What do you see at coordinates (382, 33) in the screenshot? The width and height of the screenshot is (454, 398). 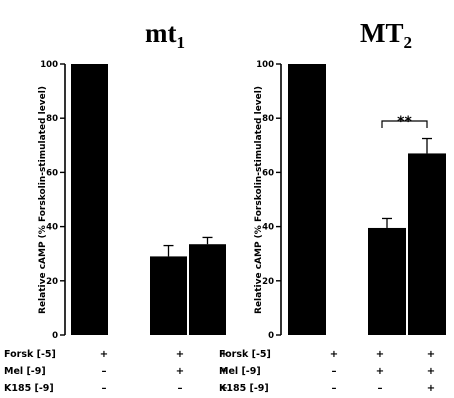 I see `chart-title-main: MT` at bounding box center [382, 33].